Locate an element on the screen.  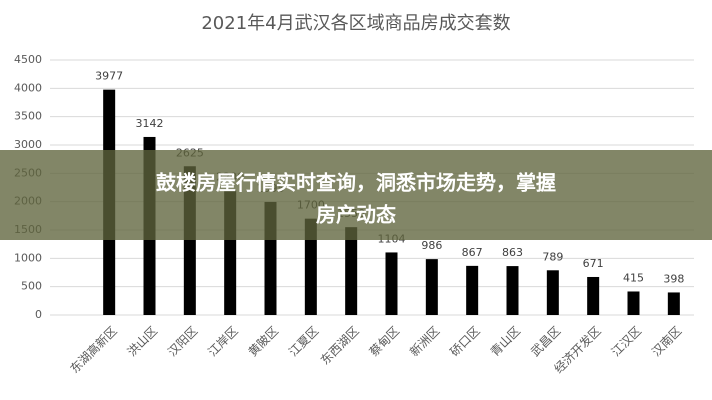
y-tick-label: 4500 is located at coordinates (28, 59).